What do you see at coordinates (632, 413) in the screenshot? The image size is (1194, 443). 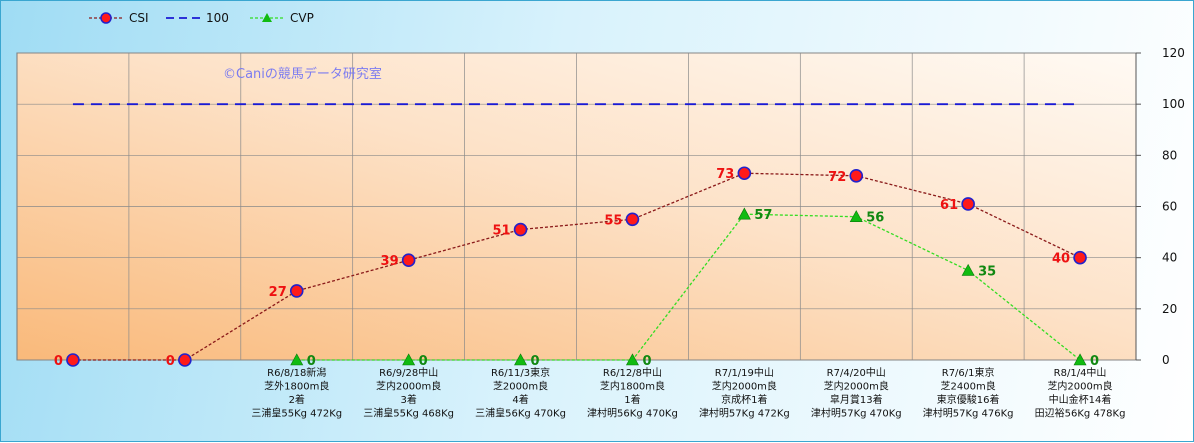 I see `x-tick-label: 津村明56Kg 470Kg` at bounding box center [632, 413].